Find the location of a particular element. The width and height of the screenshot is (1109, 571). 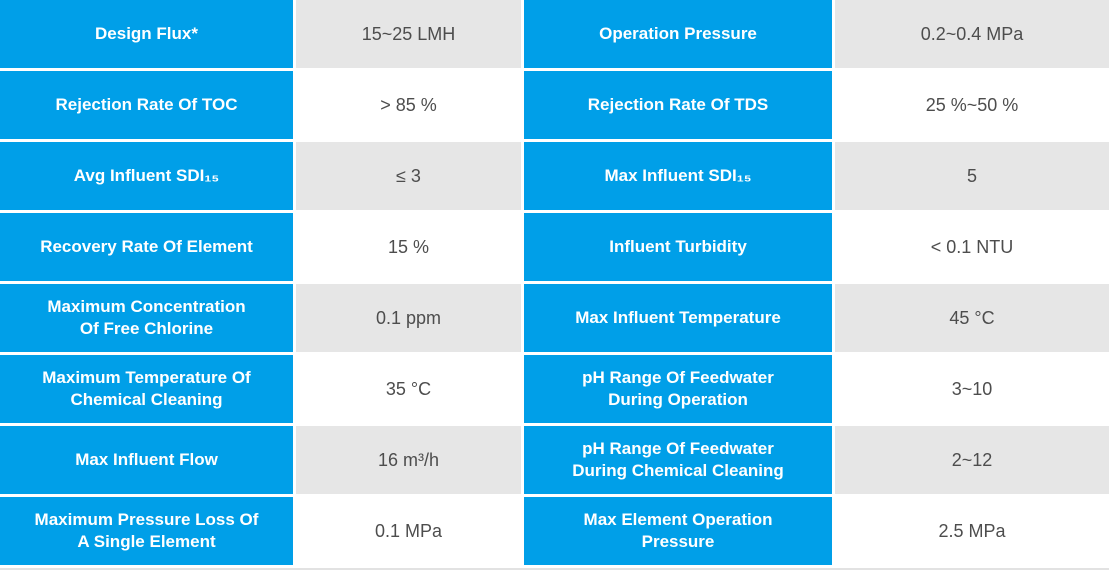

spec-value-ph-range-chemical-cleaning: 2~12 is located at coordinates (972, 460).